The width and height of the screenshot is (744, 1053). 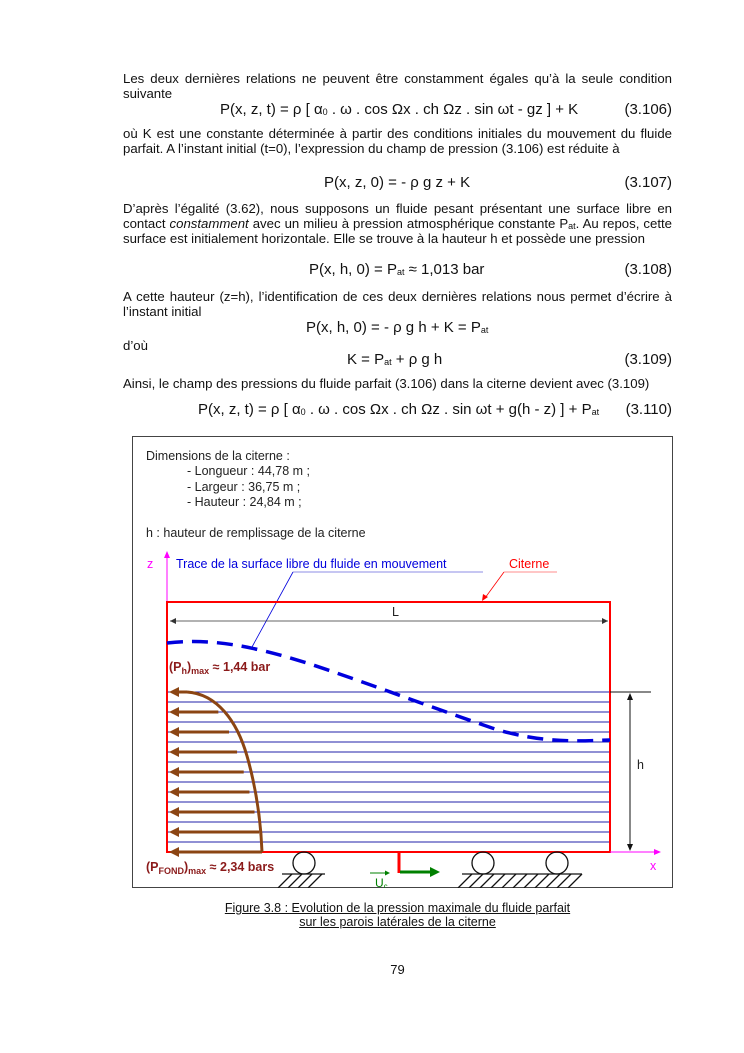 I want to click on tank, so click(x=388, y=727).